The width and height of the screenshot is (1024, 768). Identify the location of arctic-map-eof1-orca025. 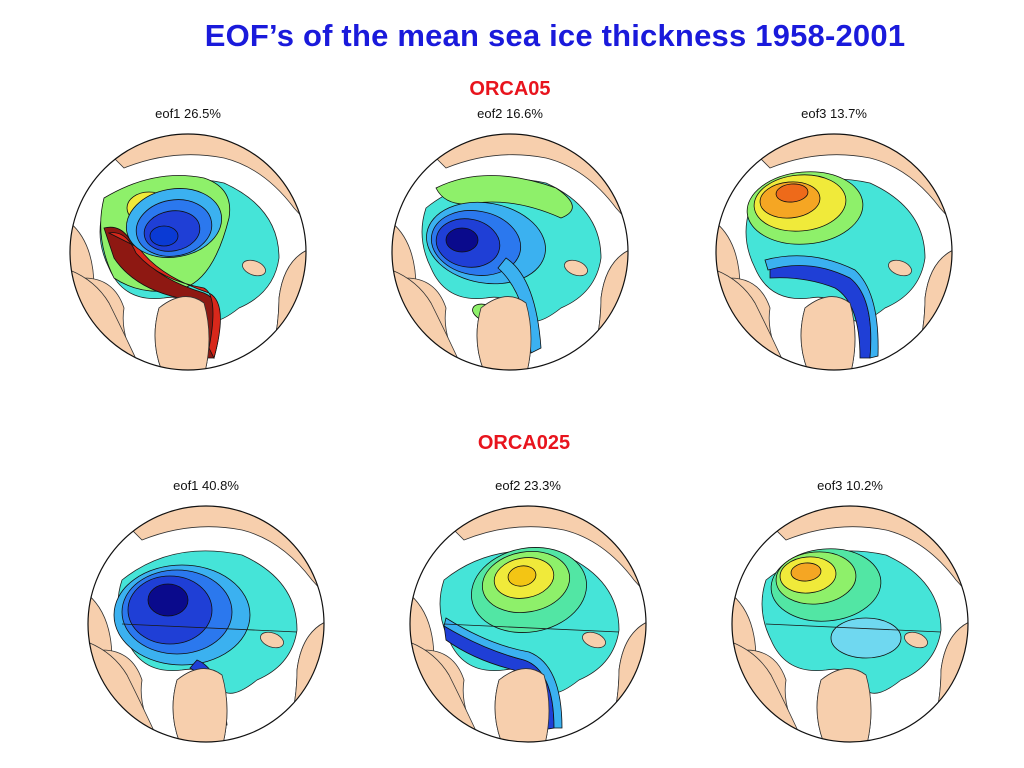
(206, 624).